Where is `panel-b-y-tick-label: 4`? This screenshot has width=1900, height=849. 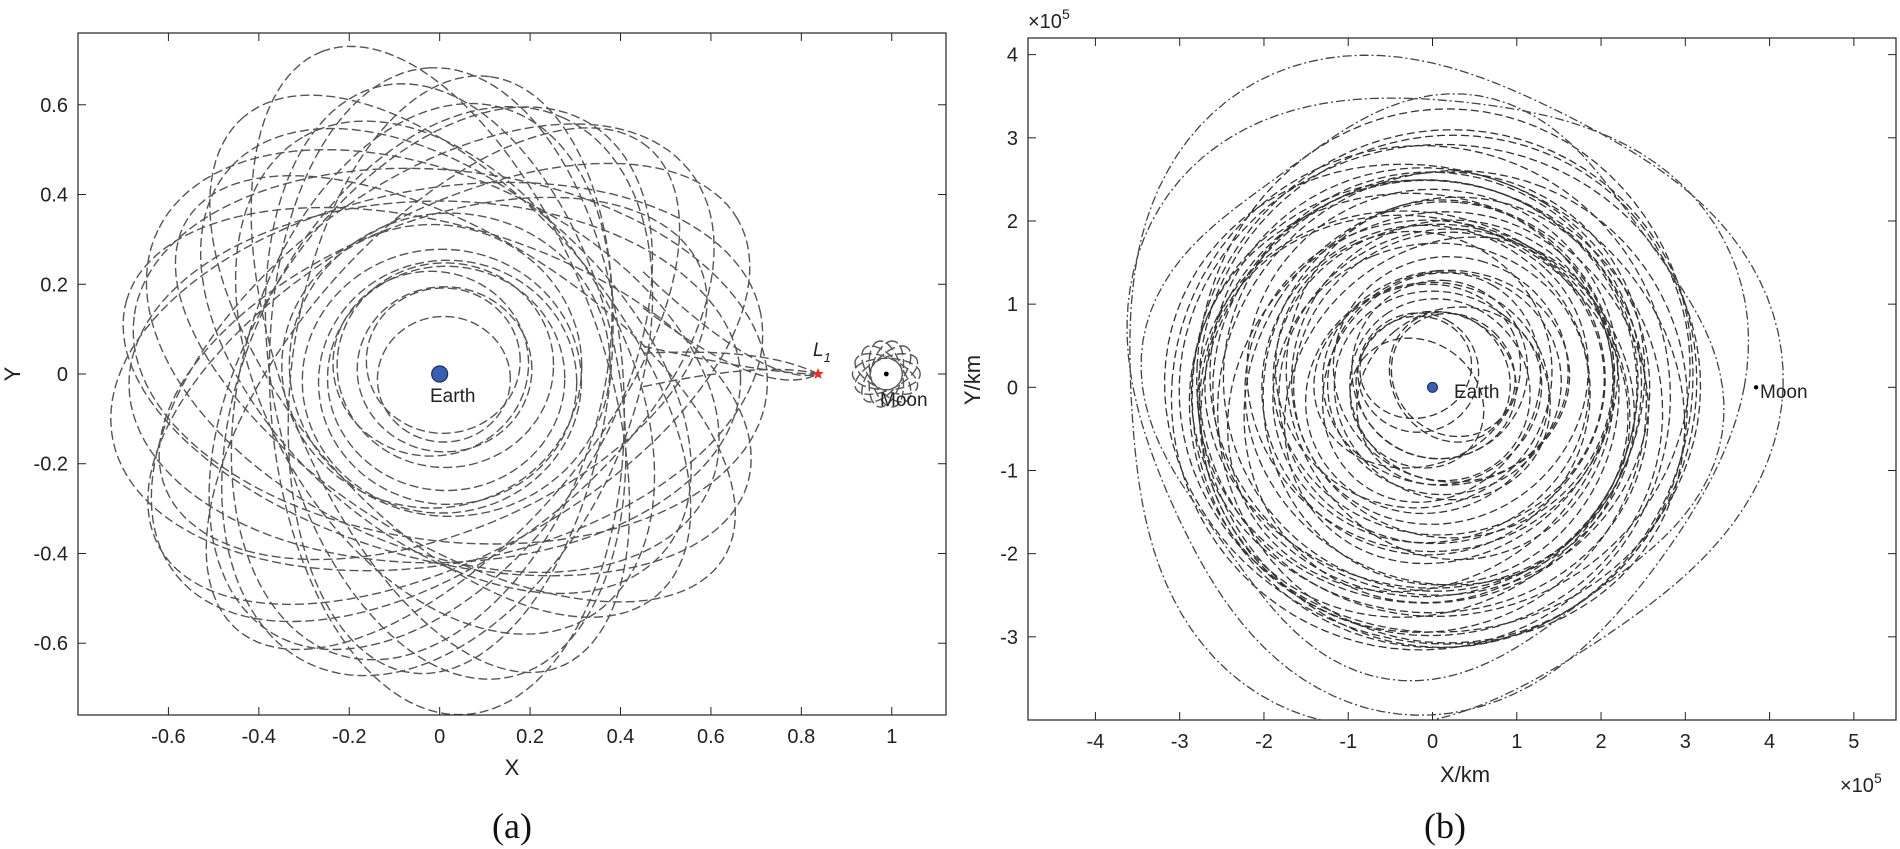
panel-b-y-tick-label: 4 is located at coordinates (1012, 56).